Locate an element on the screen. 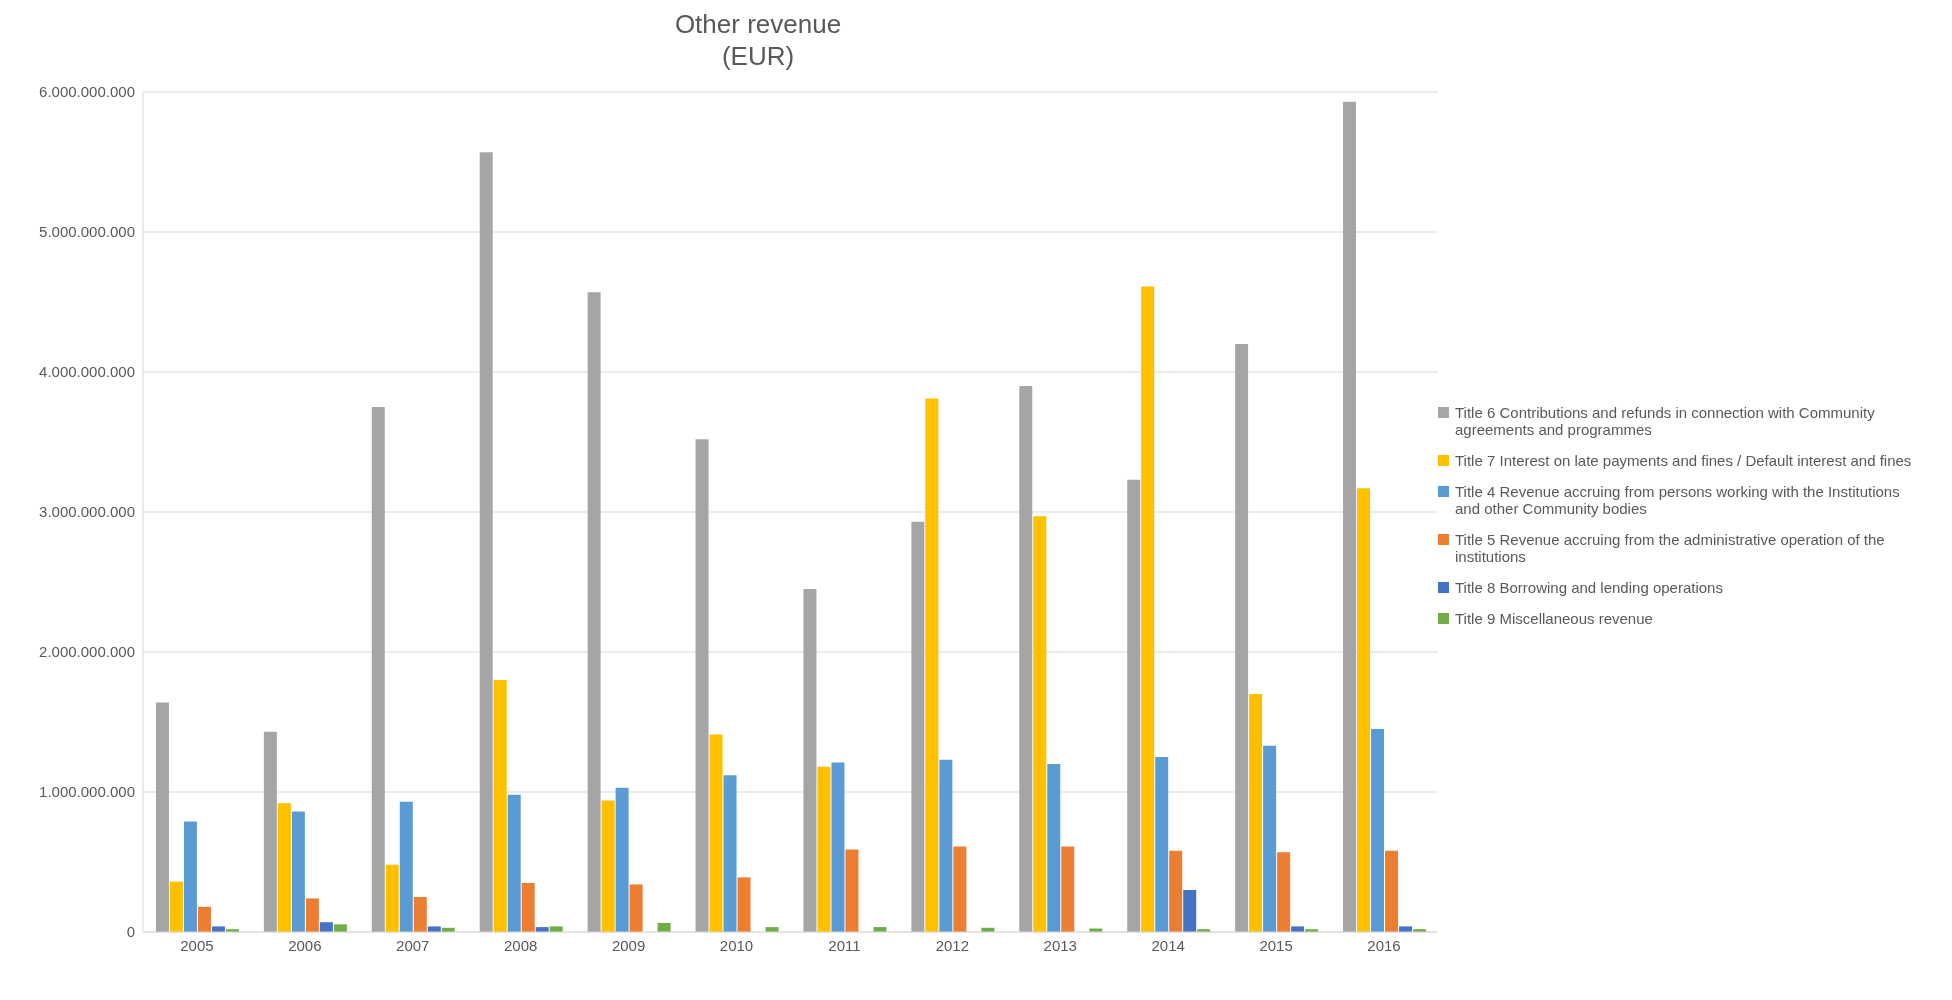 The image size is (1952, 1000). y-tick-label: 2.000.000.000 is located at coordinates (87, 652).